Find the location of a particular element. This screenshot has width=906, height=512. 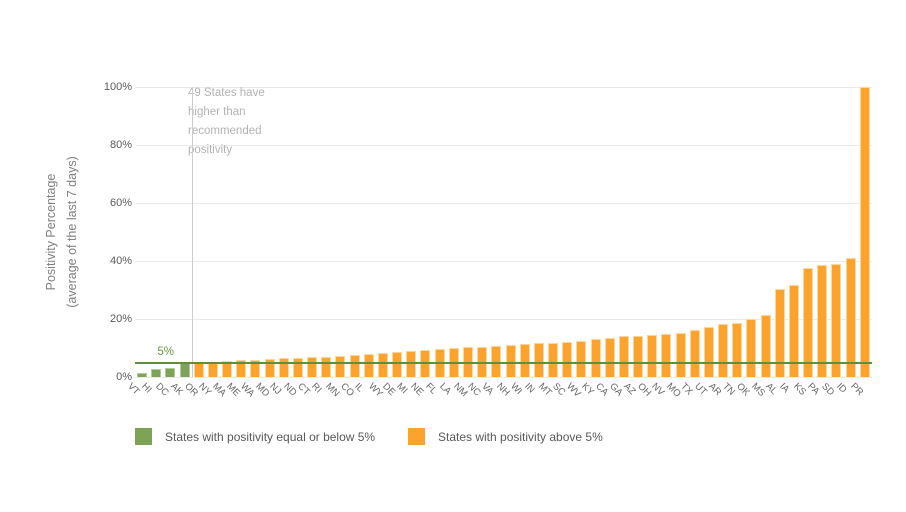

bar-IL is located at coordinates (368, 365).